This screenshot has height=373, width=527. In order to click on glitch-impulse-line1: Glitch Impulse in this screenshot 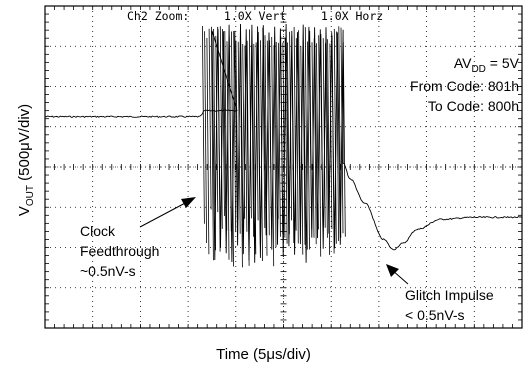, I will do `click(449, 295)`.